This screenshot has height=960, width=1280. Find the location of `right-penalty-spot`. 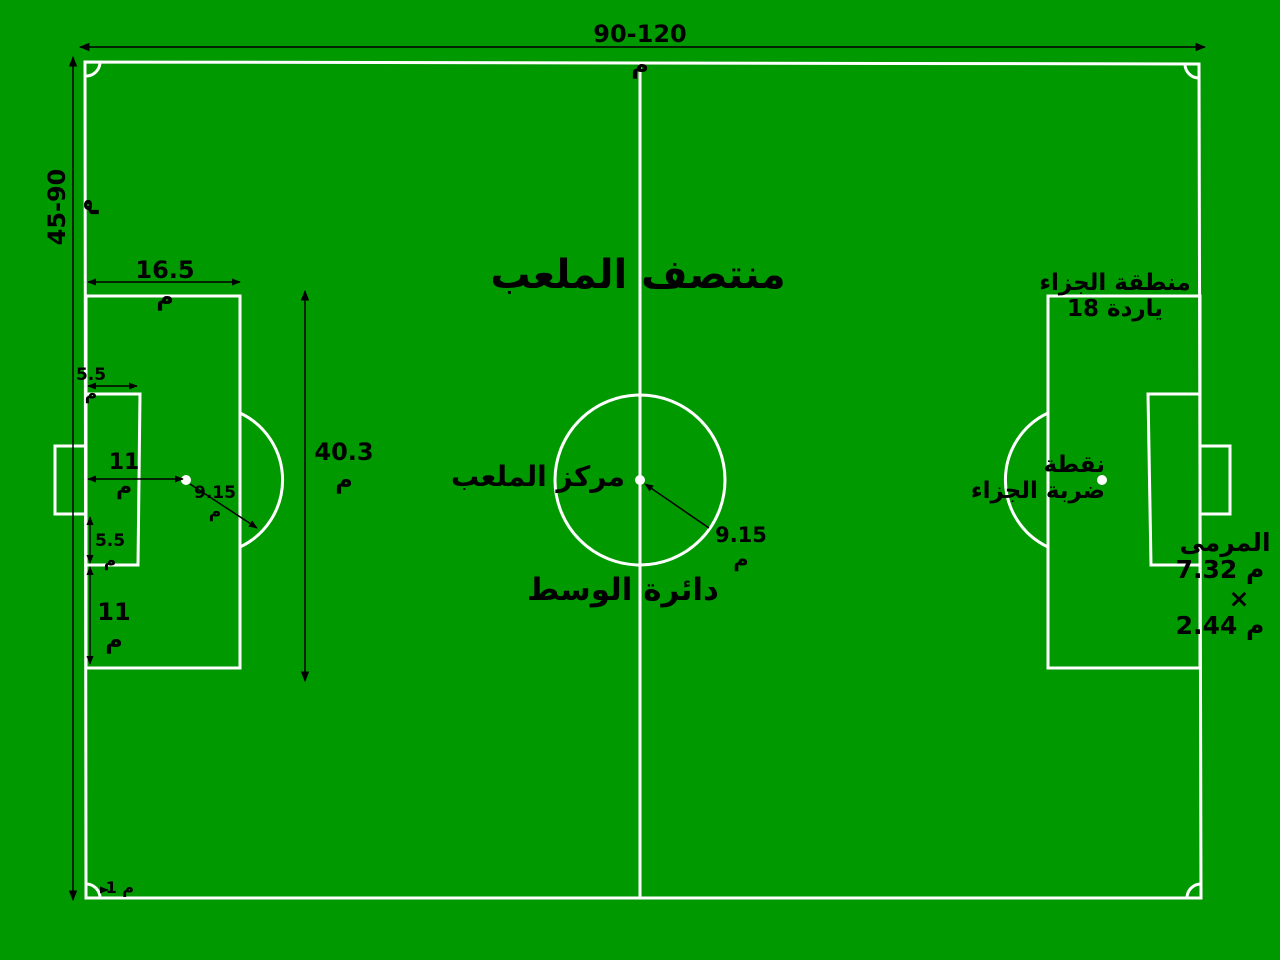

right-penalty-spot is located at coordinates (1102, 480).